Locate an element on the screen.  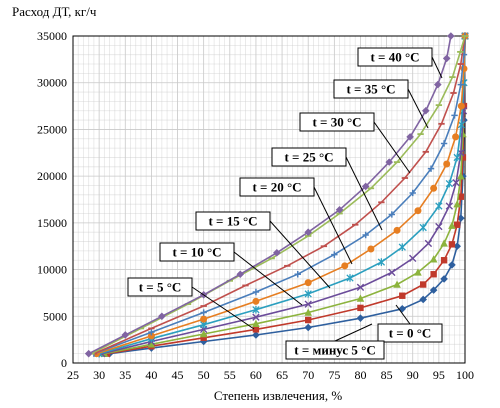
curve-label: t = минус 5 °C is located at coordinates (335, 341).